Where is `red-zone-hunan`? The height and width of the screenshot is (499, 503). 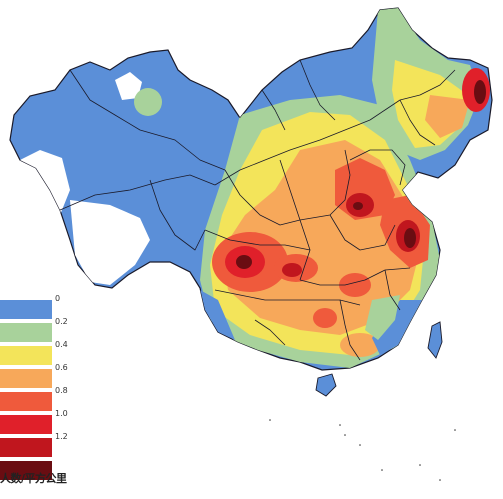 red-zone-hunan is located at coordinates (325, 318).